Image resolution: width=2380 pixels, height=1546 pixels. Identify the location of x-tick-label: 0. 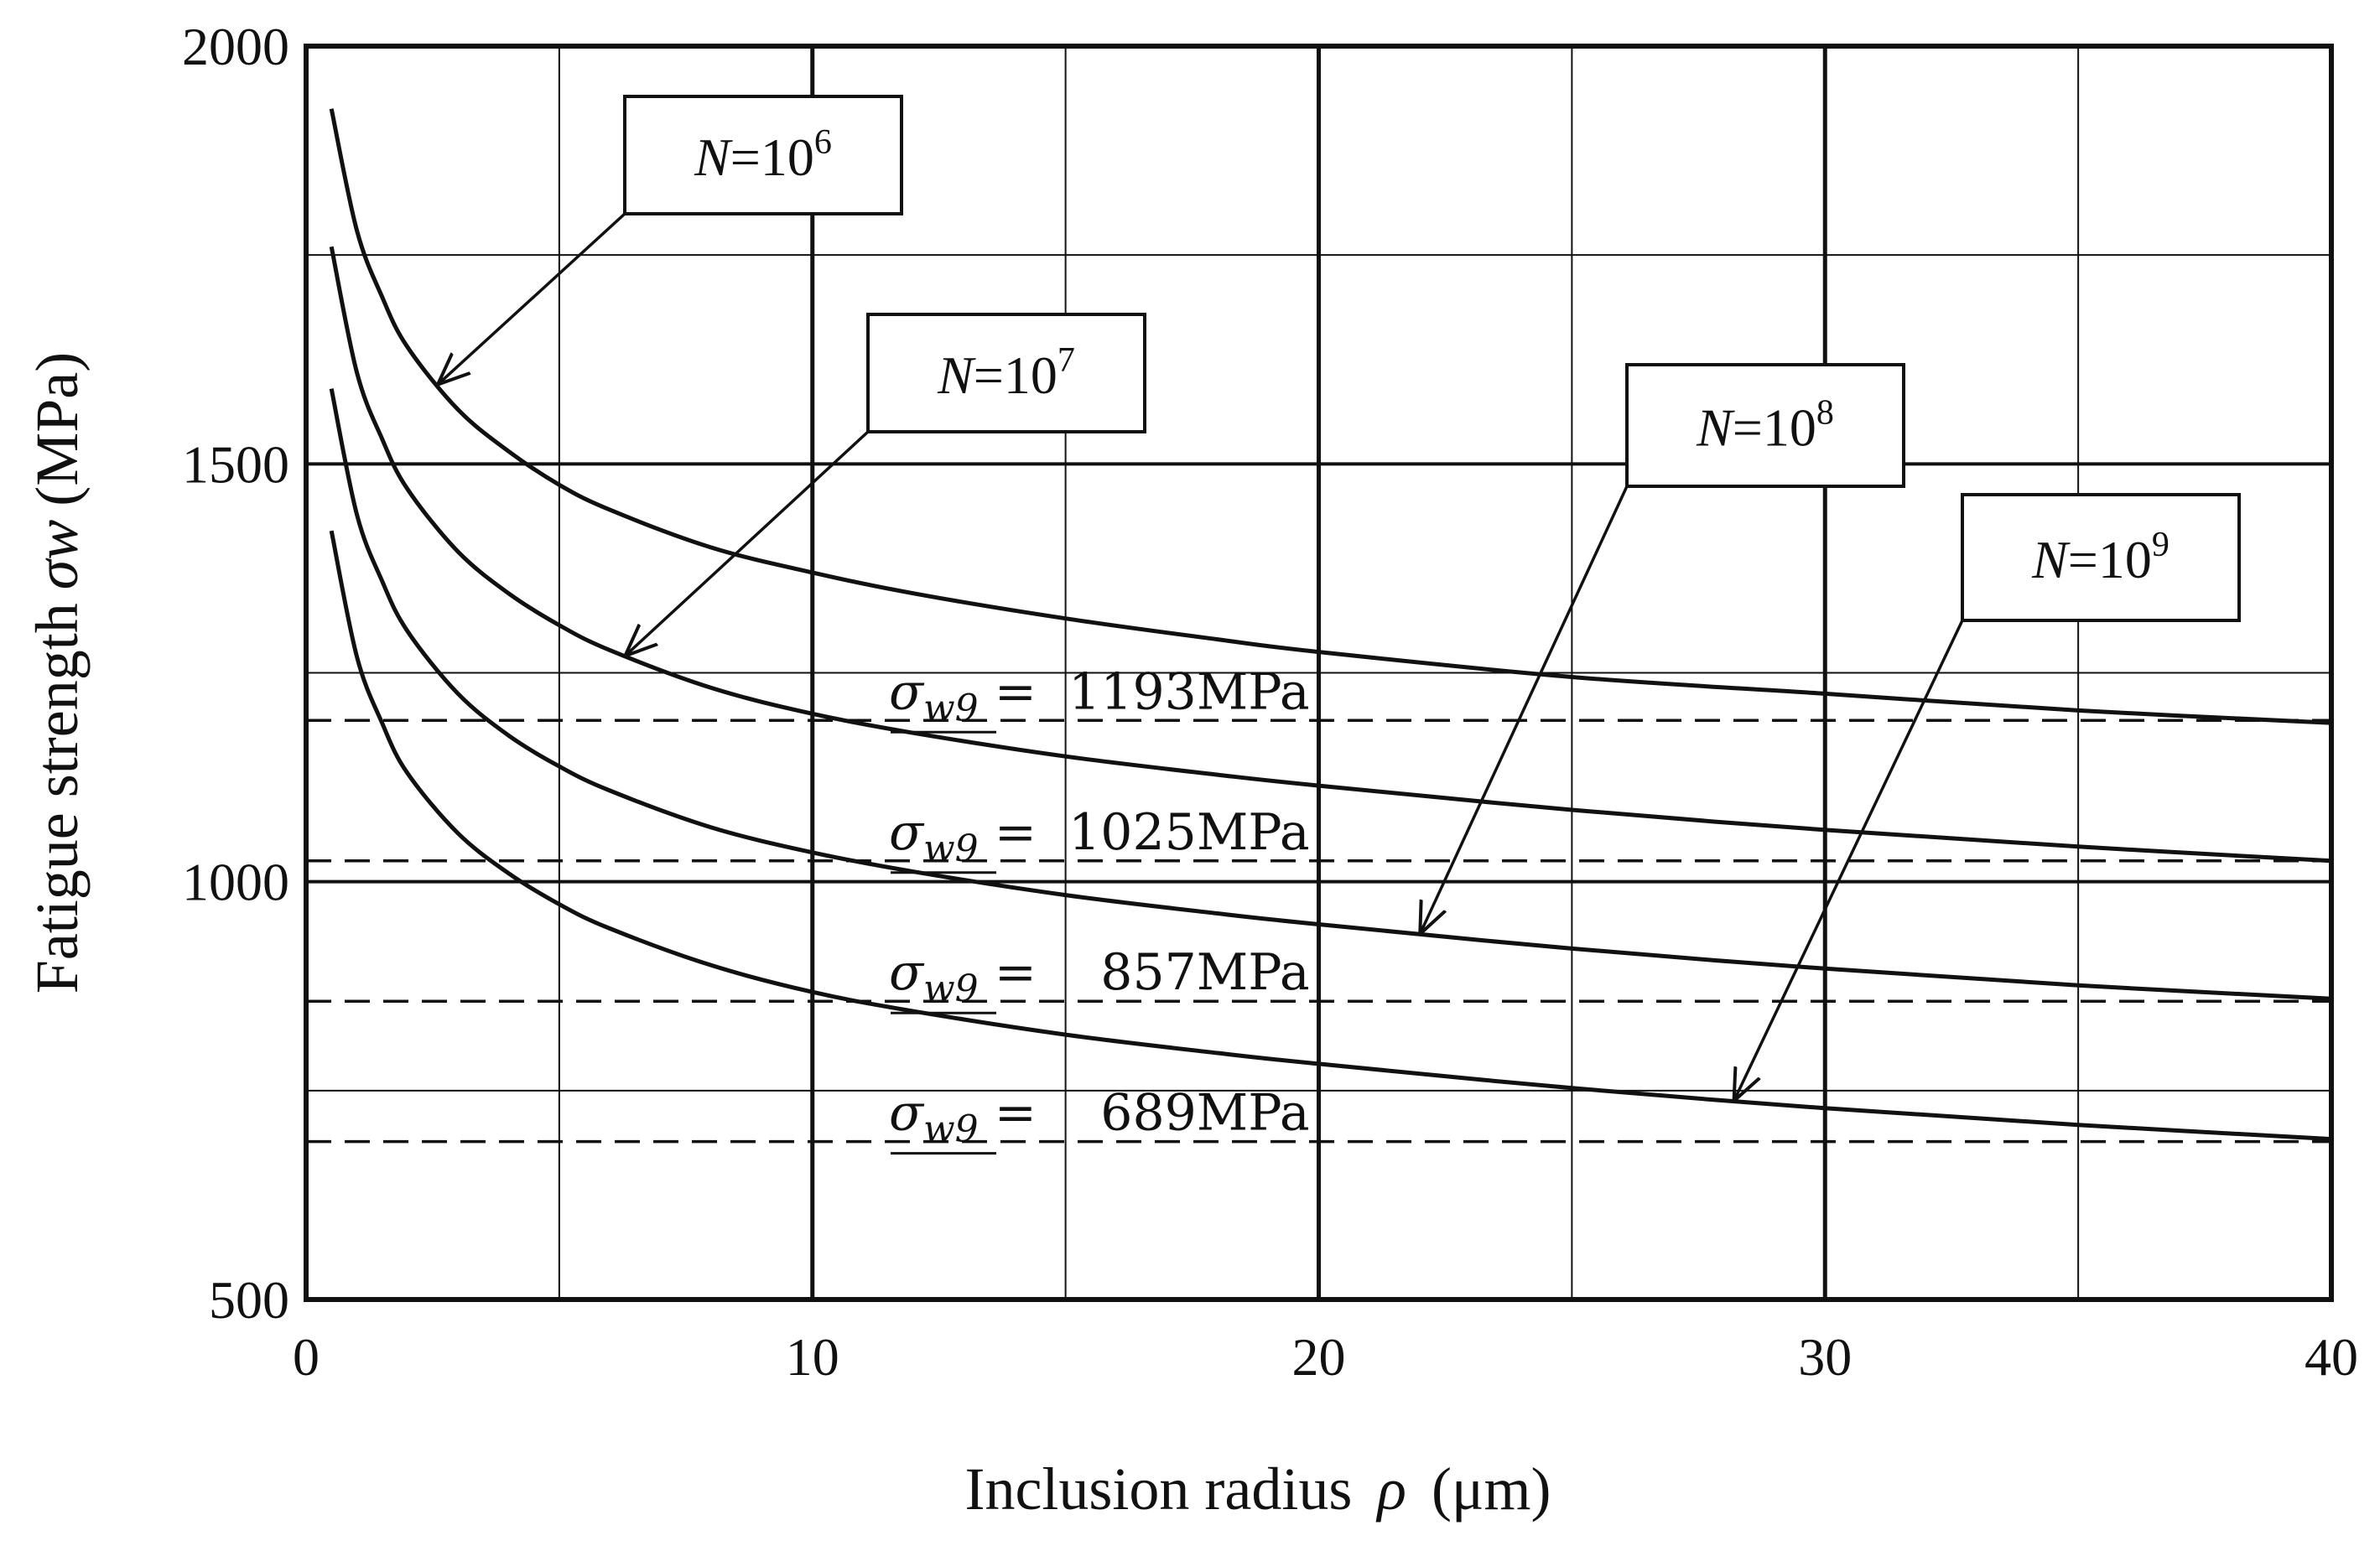
(306, 1357).